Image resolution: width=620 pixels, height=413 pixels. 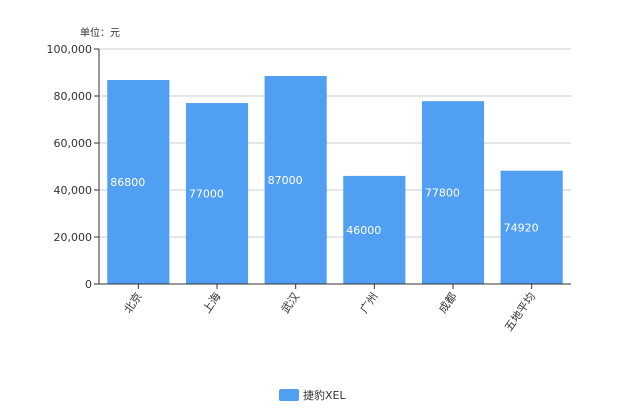 I want to click on unit-label: 单位：元, so click(x=100, y=32).